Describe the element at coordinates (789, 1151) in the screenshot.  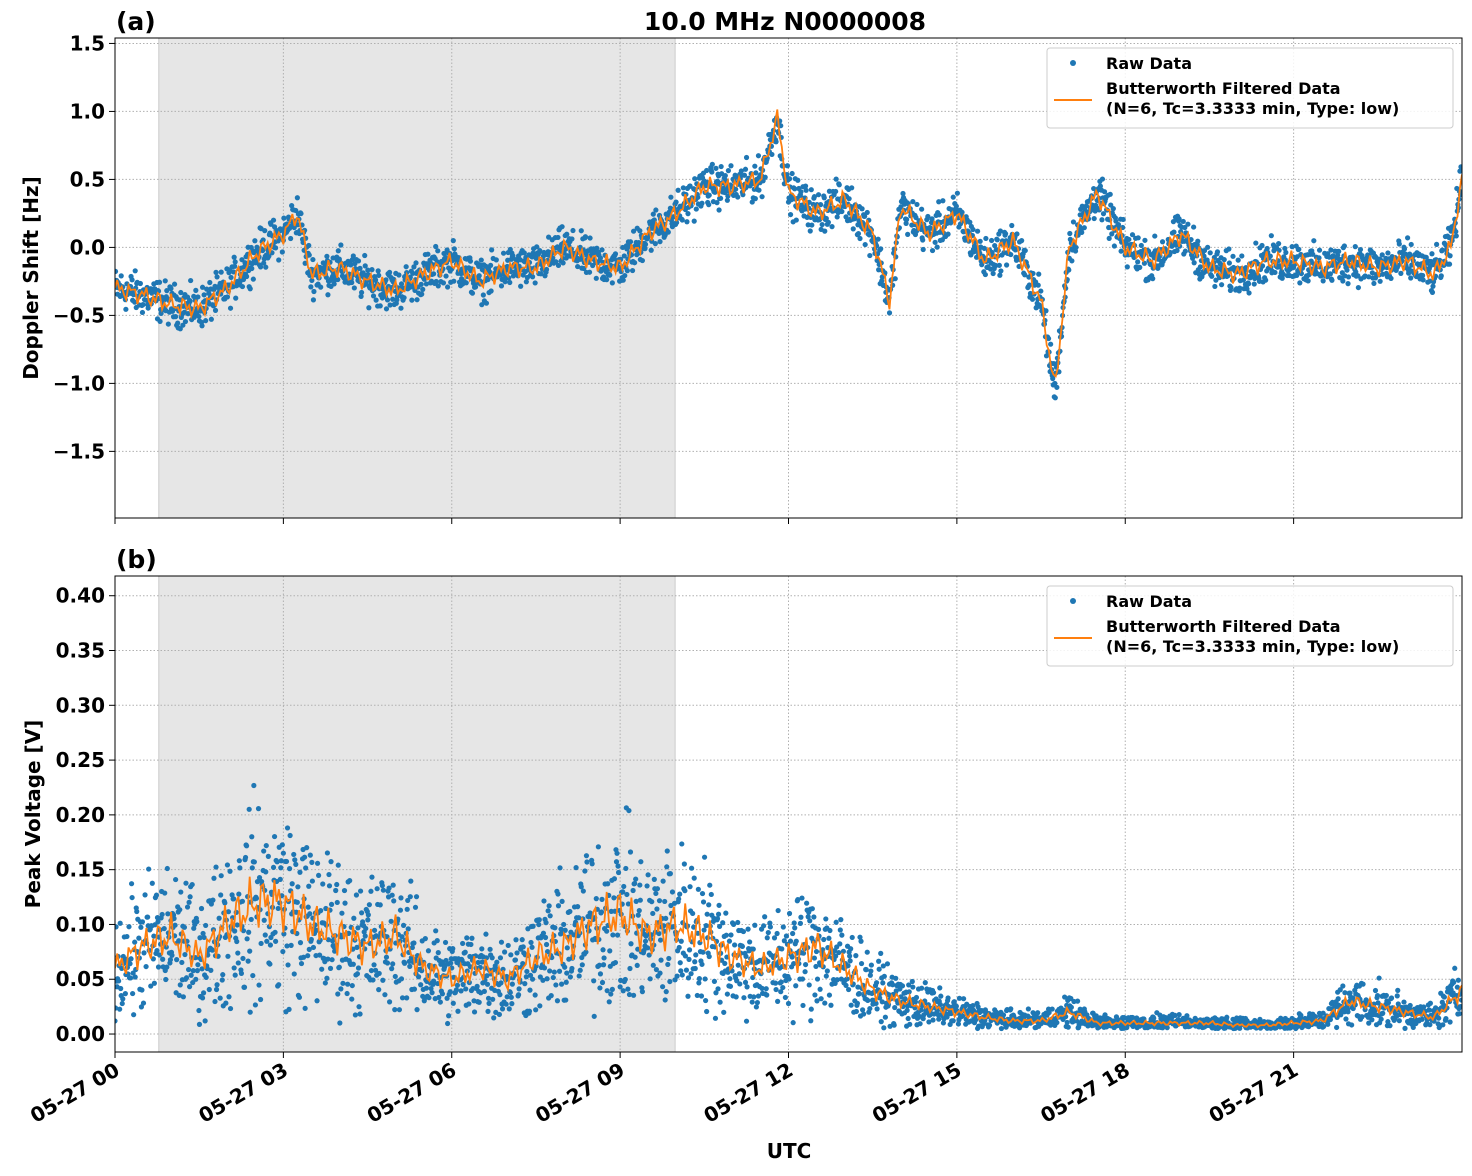
I see `x-axis-label: UTC` at that location.